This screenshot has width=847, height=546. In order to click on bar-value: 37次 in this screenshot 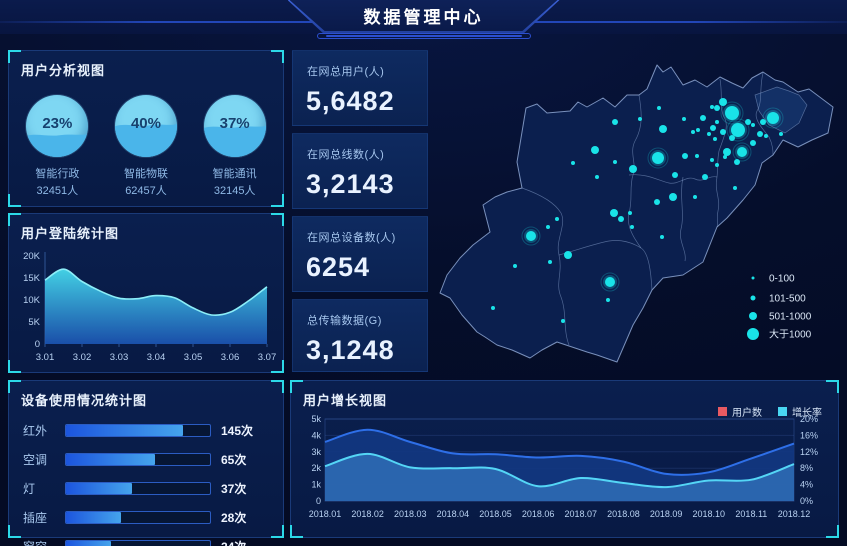, I will do `click(234, 488)`.